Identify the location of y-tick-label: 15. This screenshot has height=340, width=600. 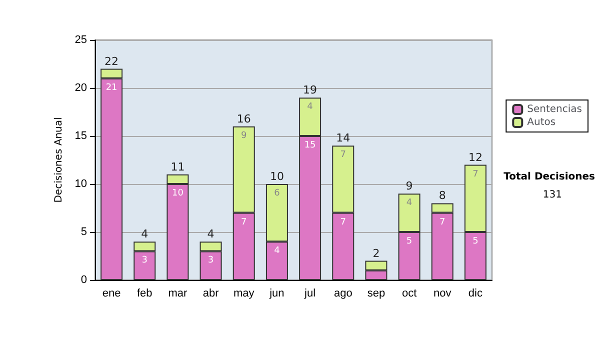
(80, 136).